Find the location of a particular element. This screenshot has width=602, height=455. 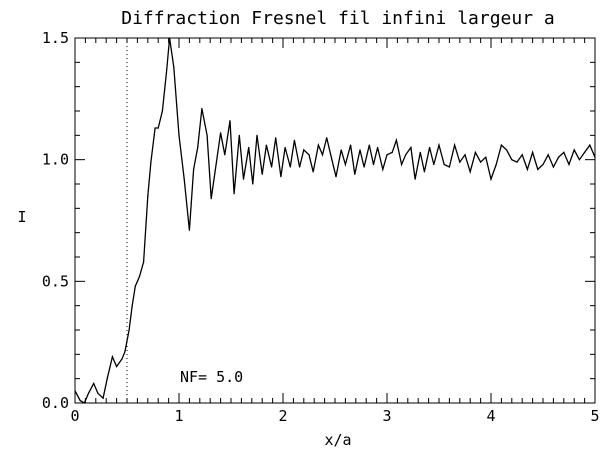

x-tick-label: 5 is located at coordinates (594, 416).